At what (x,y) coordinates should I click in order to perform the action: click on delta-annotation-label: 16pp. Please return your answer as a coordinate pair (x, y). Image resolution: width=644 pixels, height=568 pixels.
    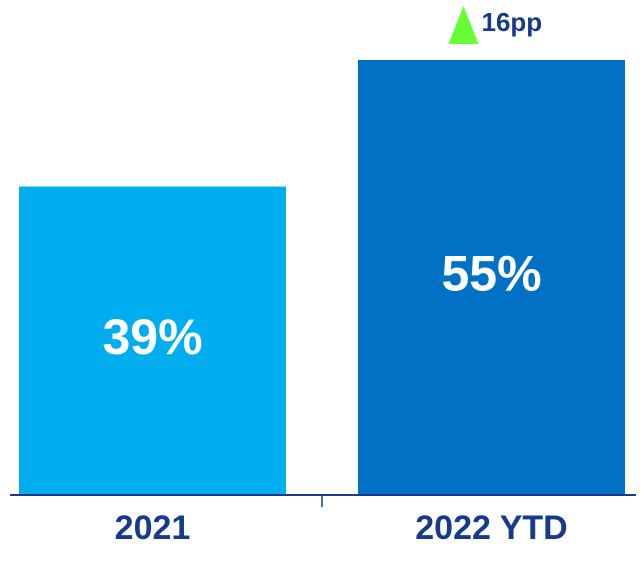
    Looking at the image, I should click on (512, 22).